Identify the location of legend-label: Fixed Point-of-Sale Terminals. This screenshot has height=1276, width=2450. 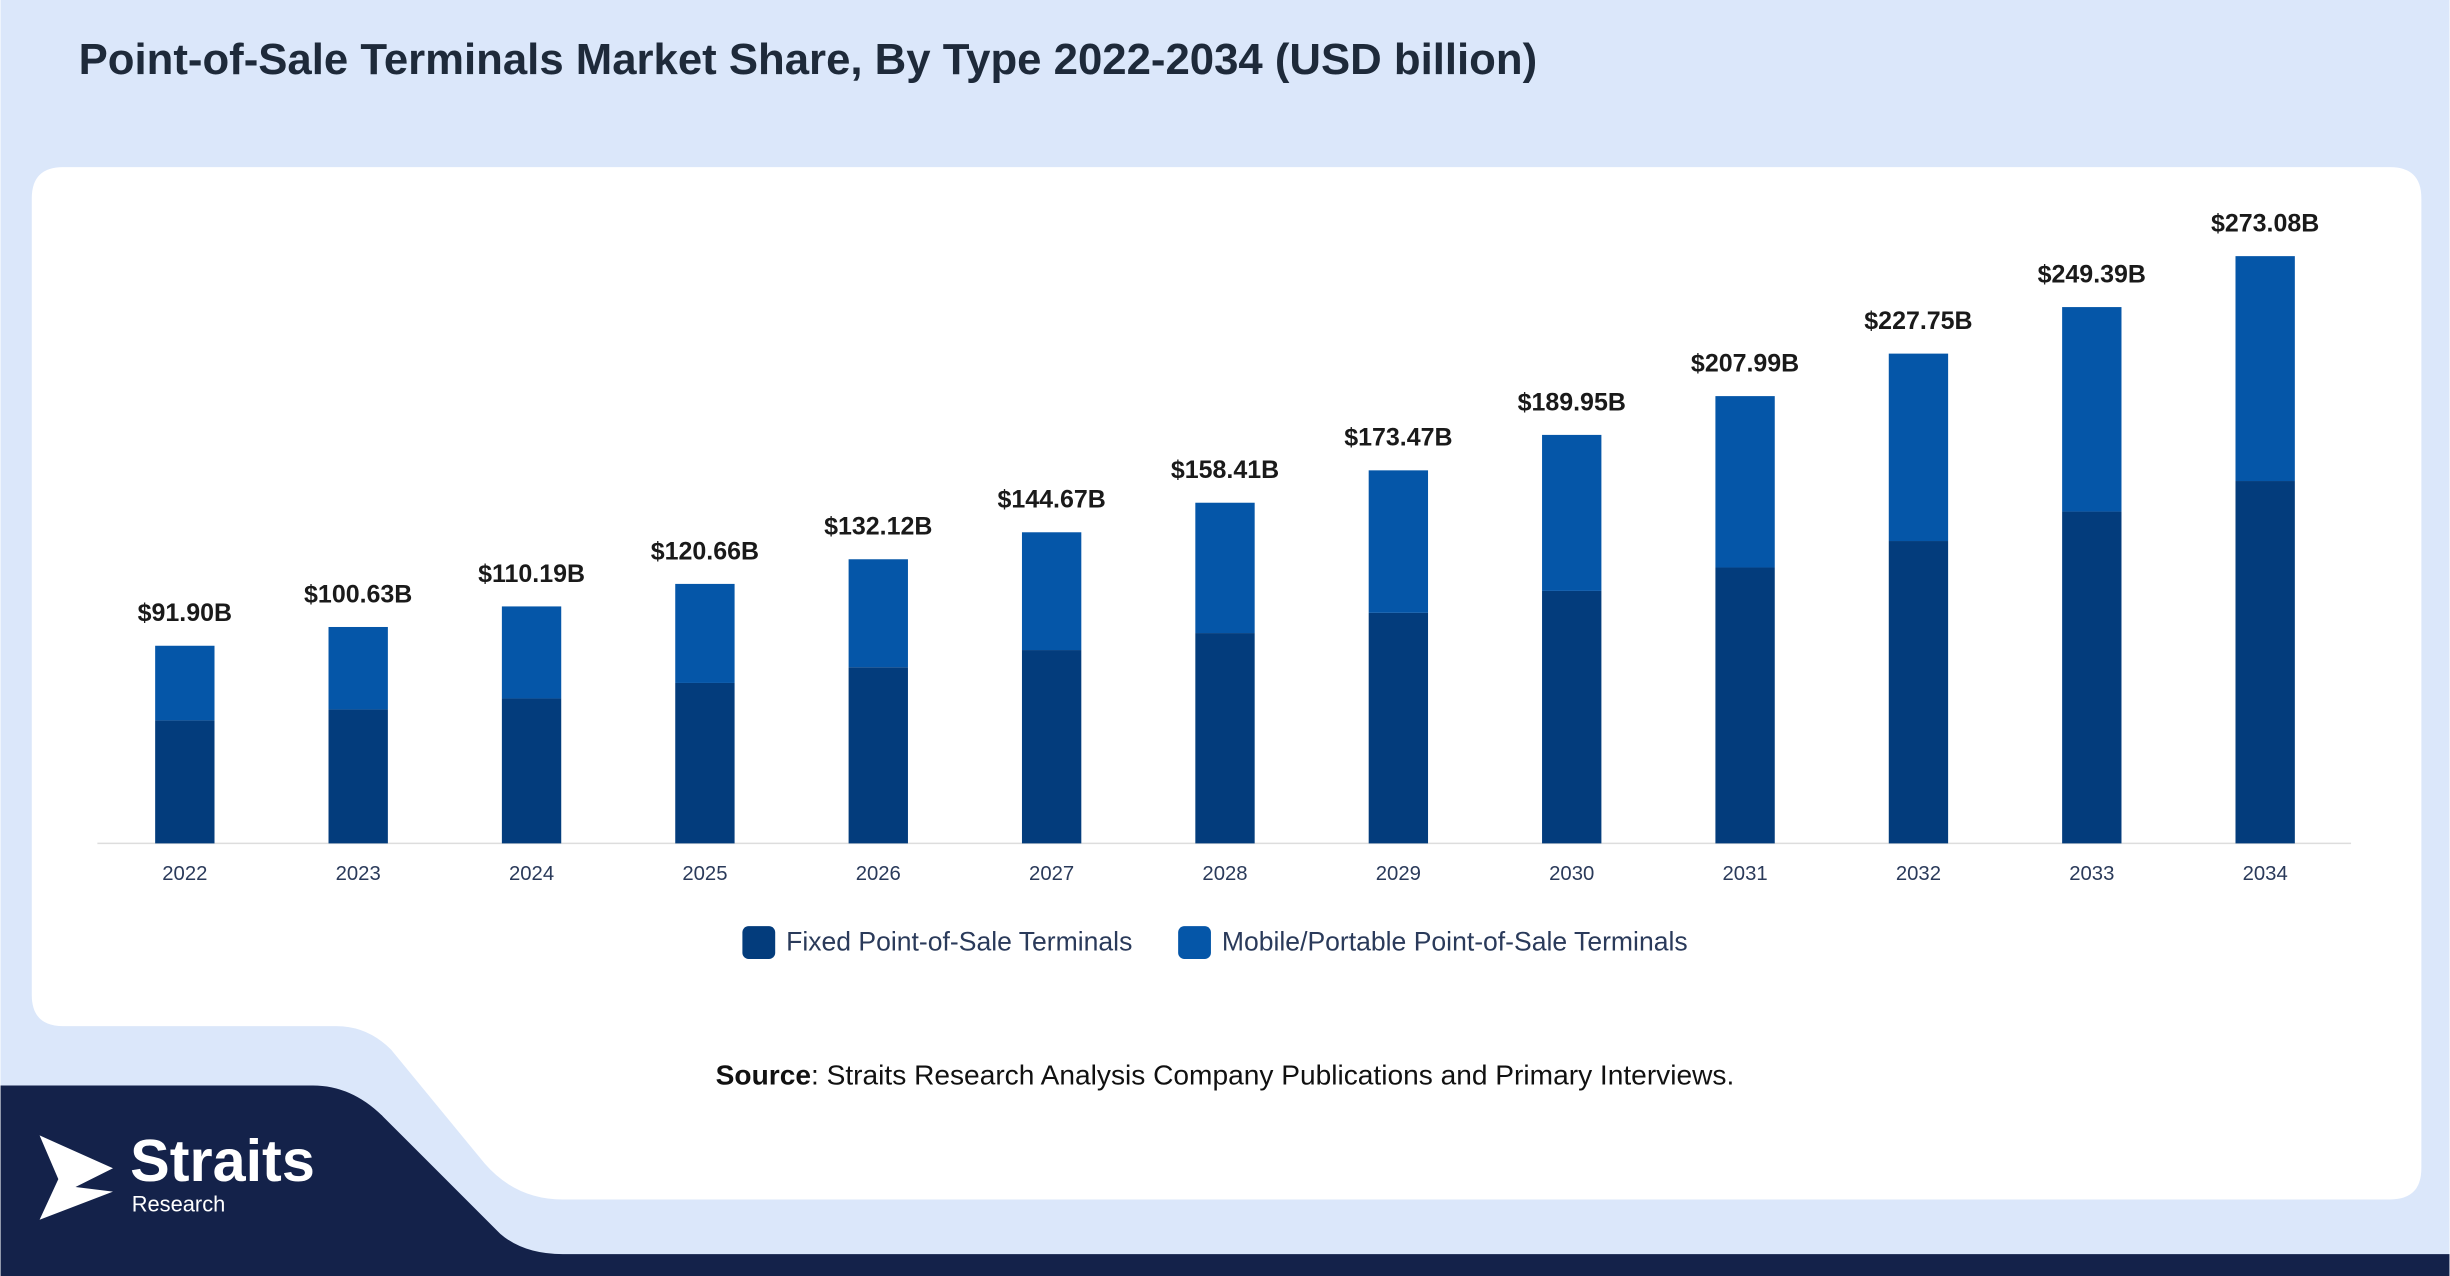
(959, 941).